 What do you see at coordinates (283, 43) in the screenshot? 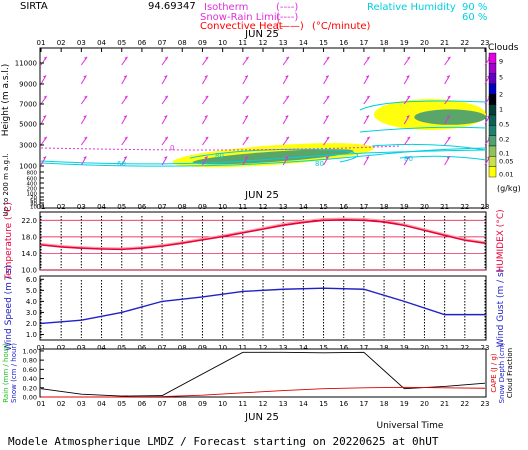
I see `clouds-top-x-tick-label: 13` at bounding box center [283, 43].